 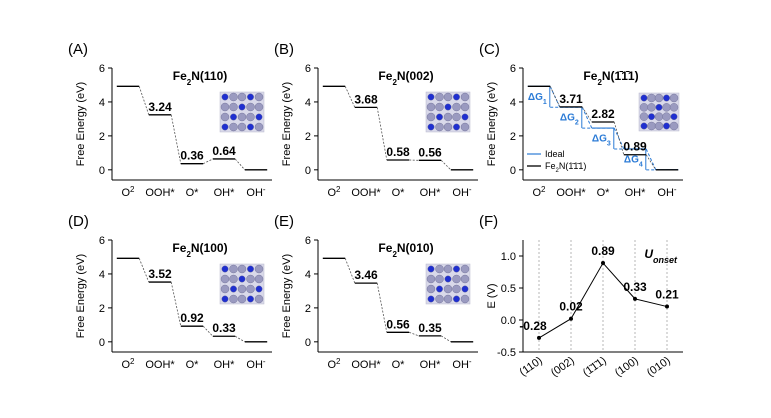 What do you see at coordinates (160, 274) in the screenshot?
I see `energy-value-label: 3.52` at bounding box center [160, 274].